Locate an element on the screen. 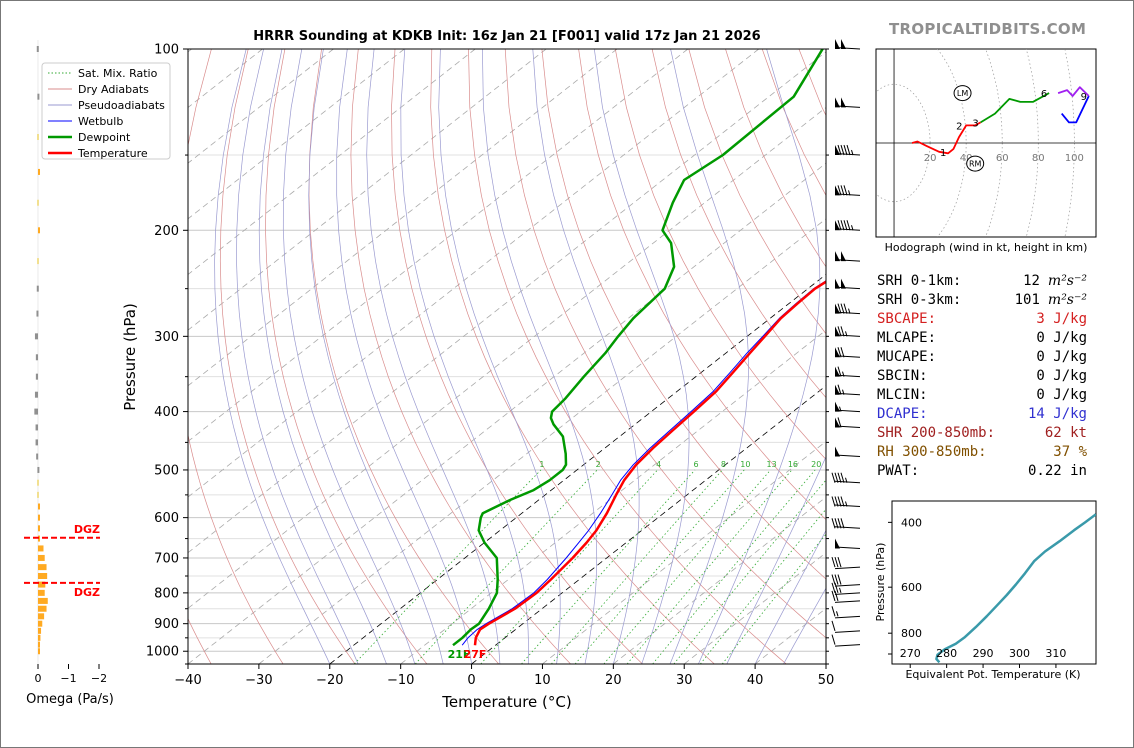 The width and height of the screenshot is (1134, 748). mixing-ratio-label: 13 is located at coordinates (772, 464).